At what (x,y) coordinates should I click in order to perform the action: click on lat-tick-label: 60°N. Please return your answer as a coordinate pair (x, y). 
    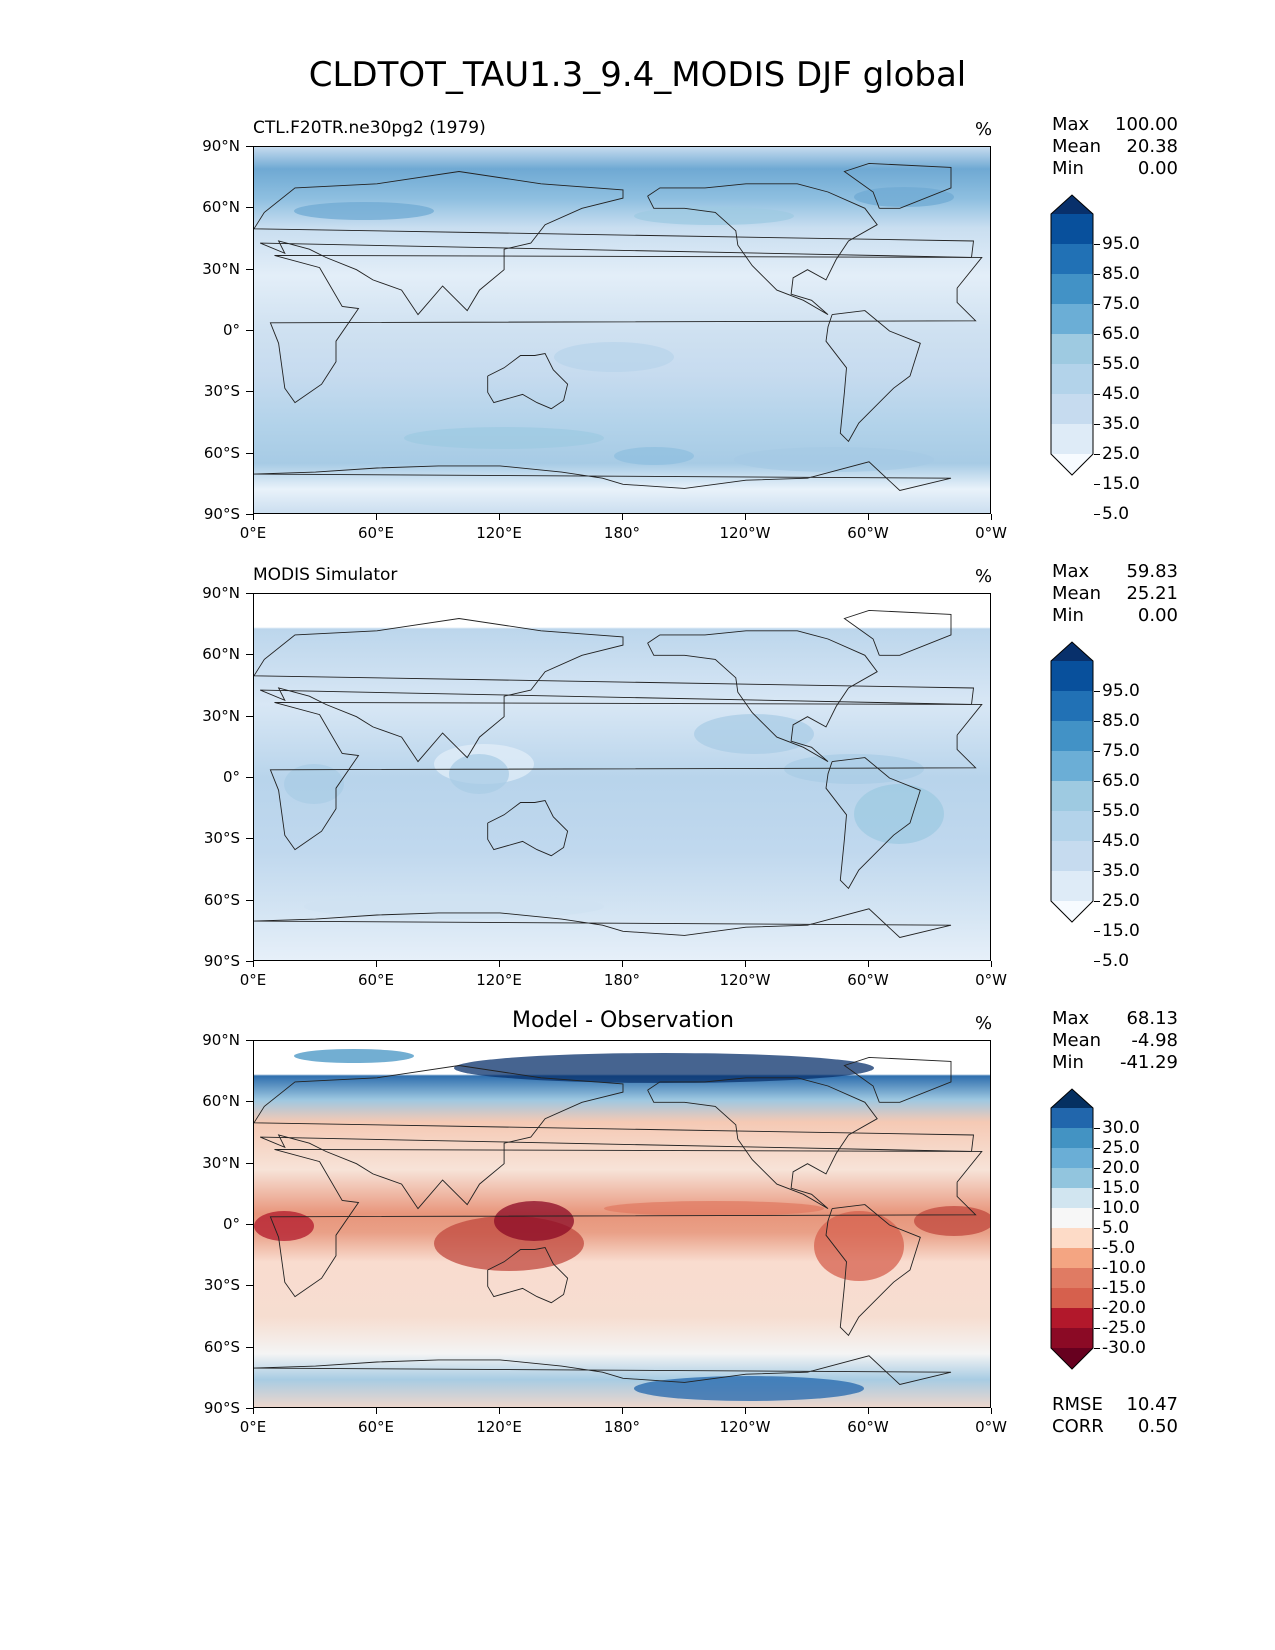
    Looking at the image, I should click on (221, 654).